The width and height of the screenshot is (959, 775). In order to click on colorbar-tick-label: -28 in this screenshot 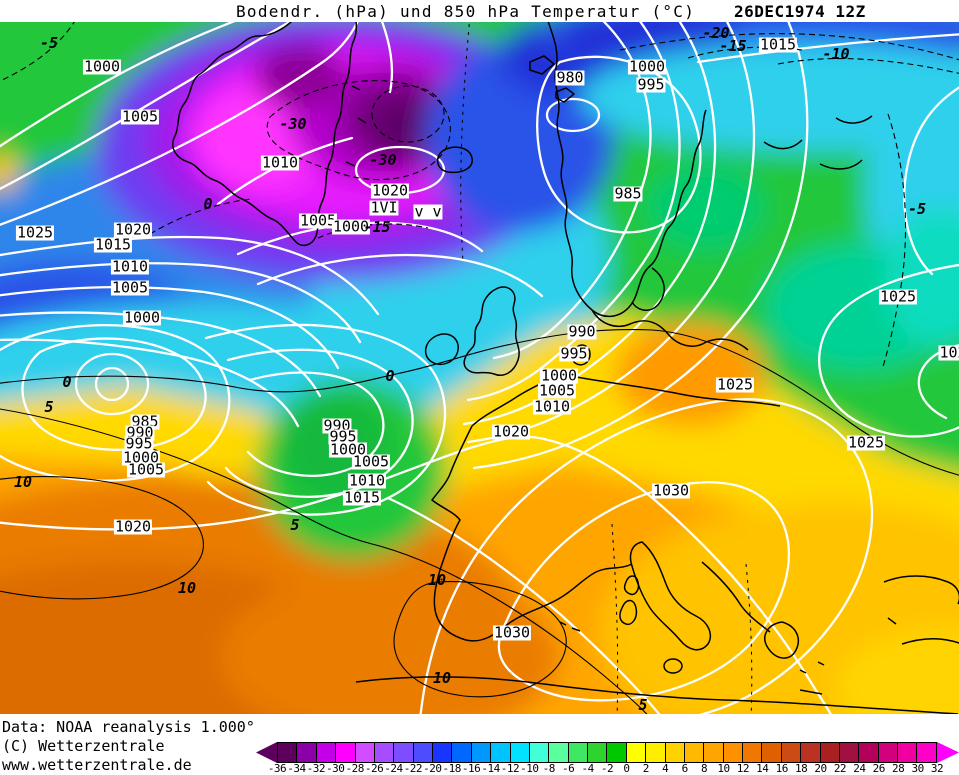, I will do `click(354, 768)`.